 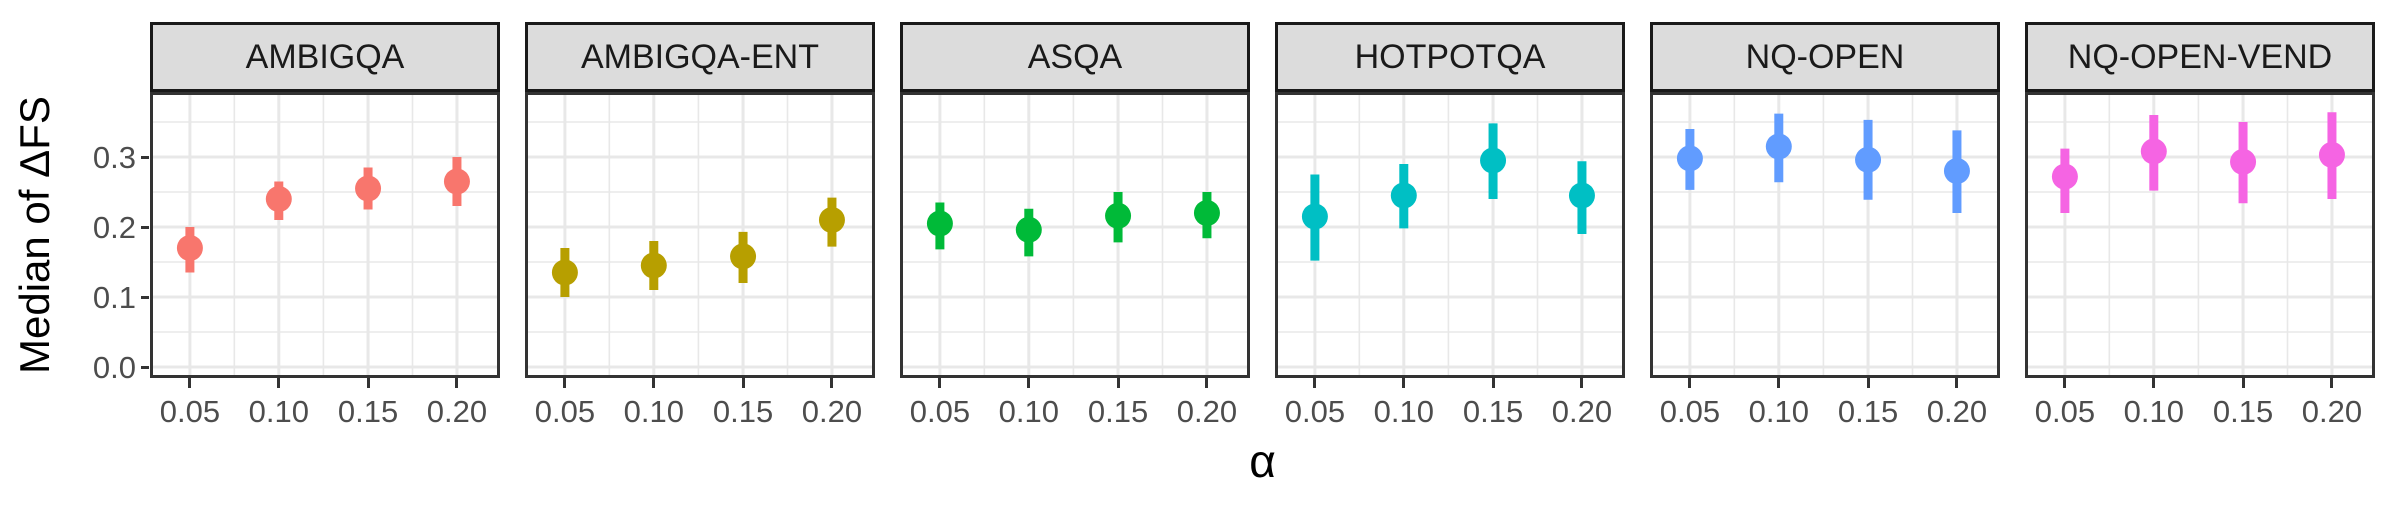 What do you see at coordinates (34, 235) in the screenshot?
I see `y-axis-title: Median of ΔFS` at bounding box center [34, 235].